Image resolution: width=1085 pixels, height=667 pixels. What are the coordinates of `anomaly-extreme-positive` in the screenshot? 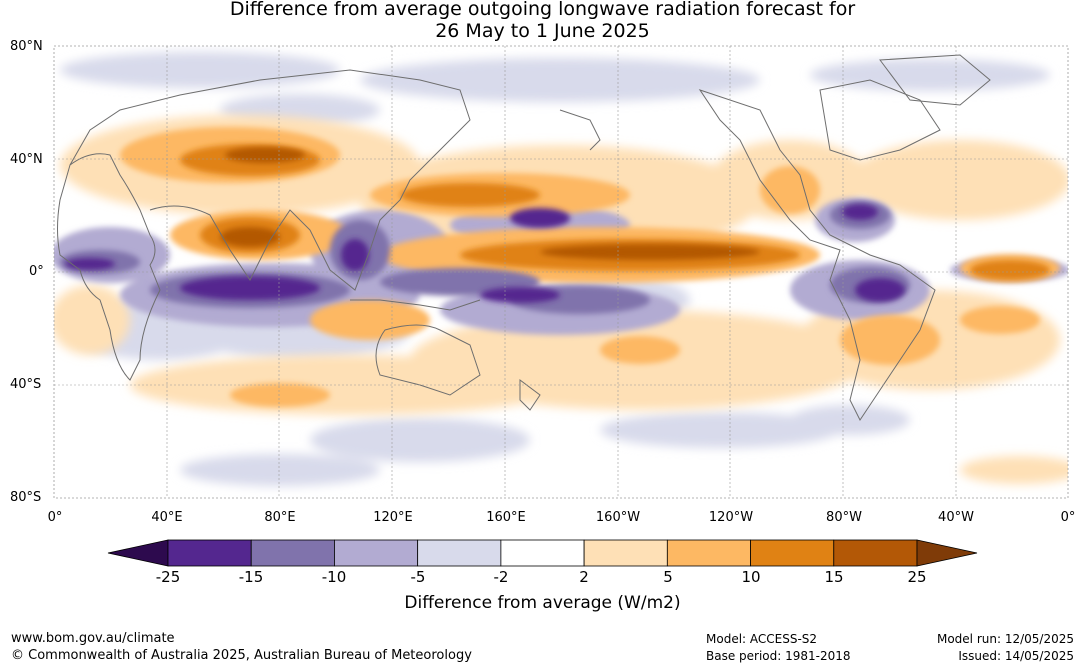 It's located at (490, 203).